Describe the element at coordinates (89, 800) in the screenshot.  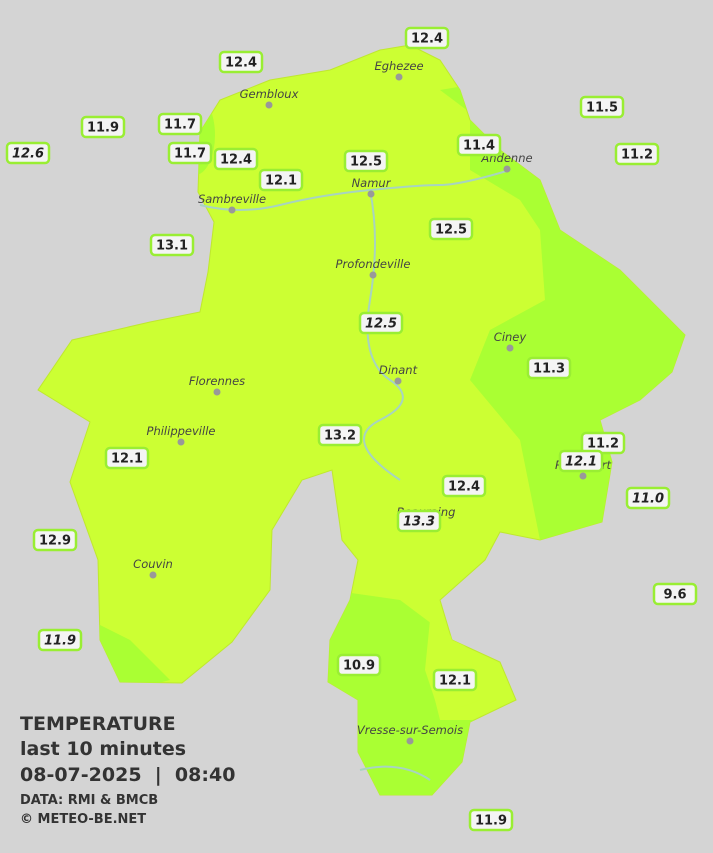
I see `legend-source: DATA: RMI & BMCB` at that location.